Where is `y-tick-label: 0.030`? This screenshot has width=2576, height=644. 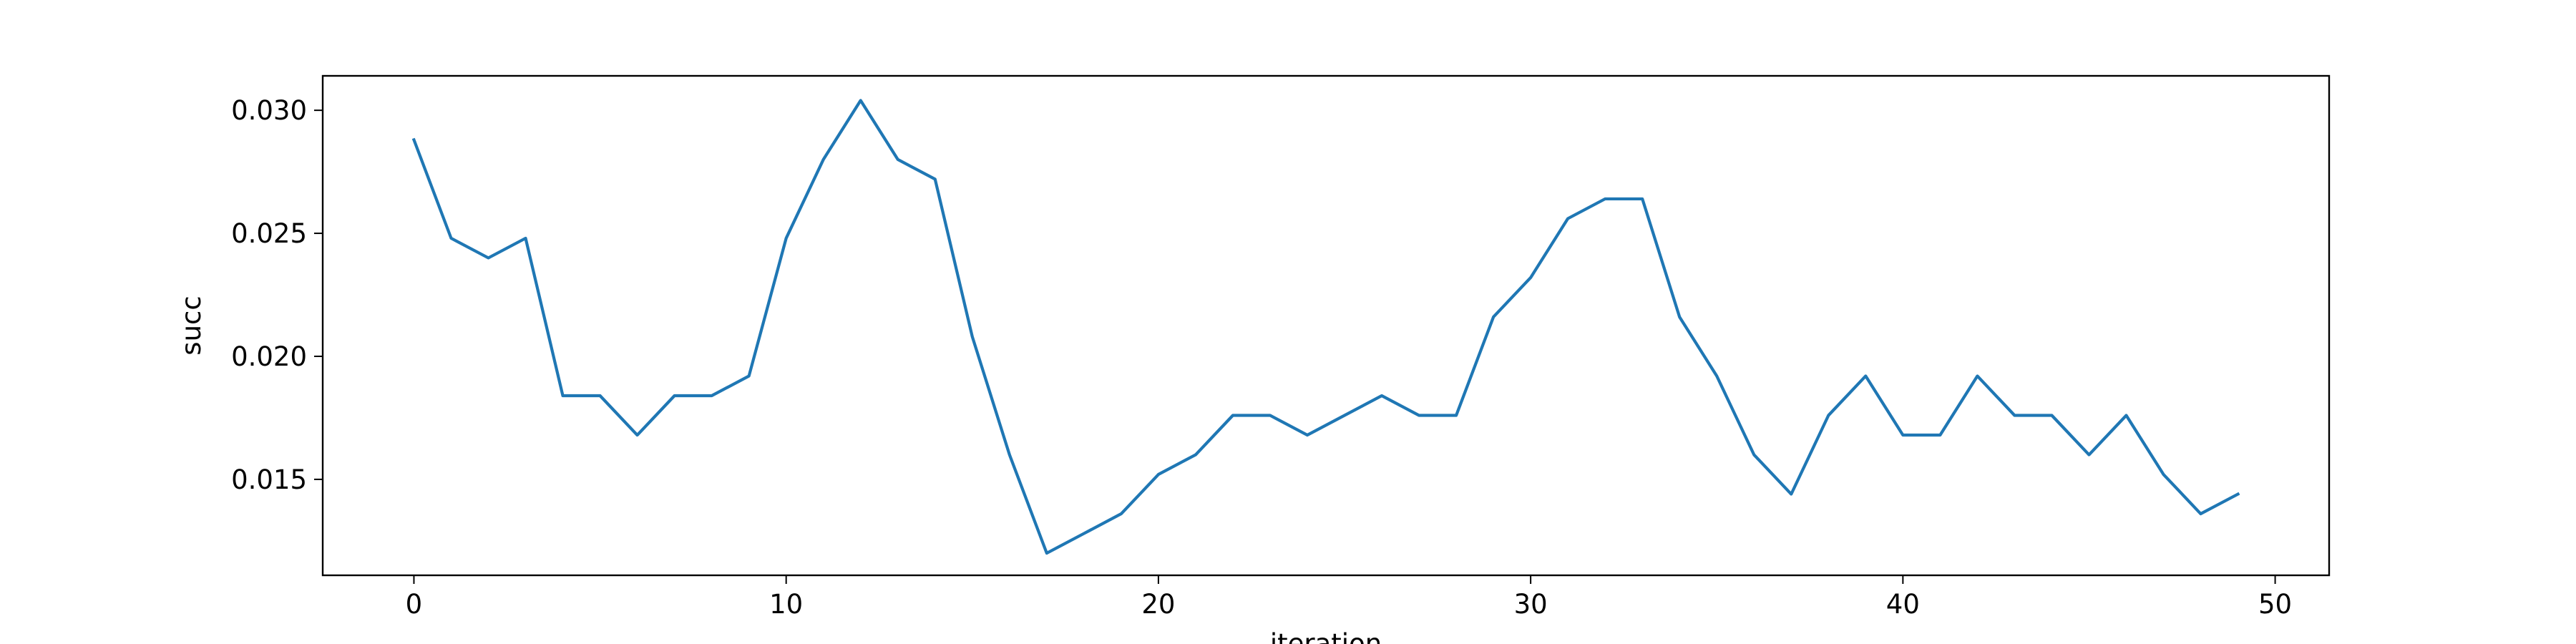 y-tick-label: 0.030 is located at coordinates (269, 110).